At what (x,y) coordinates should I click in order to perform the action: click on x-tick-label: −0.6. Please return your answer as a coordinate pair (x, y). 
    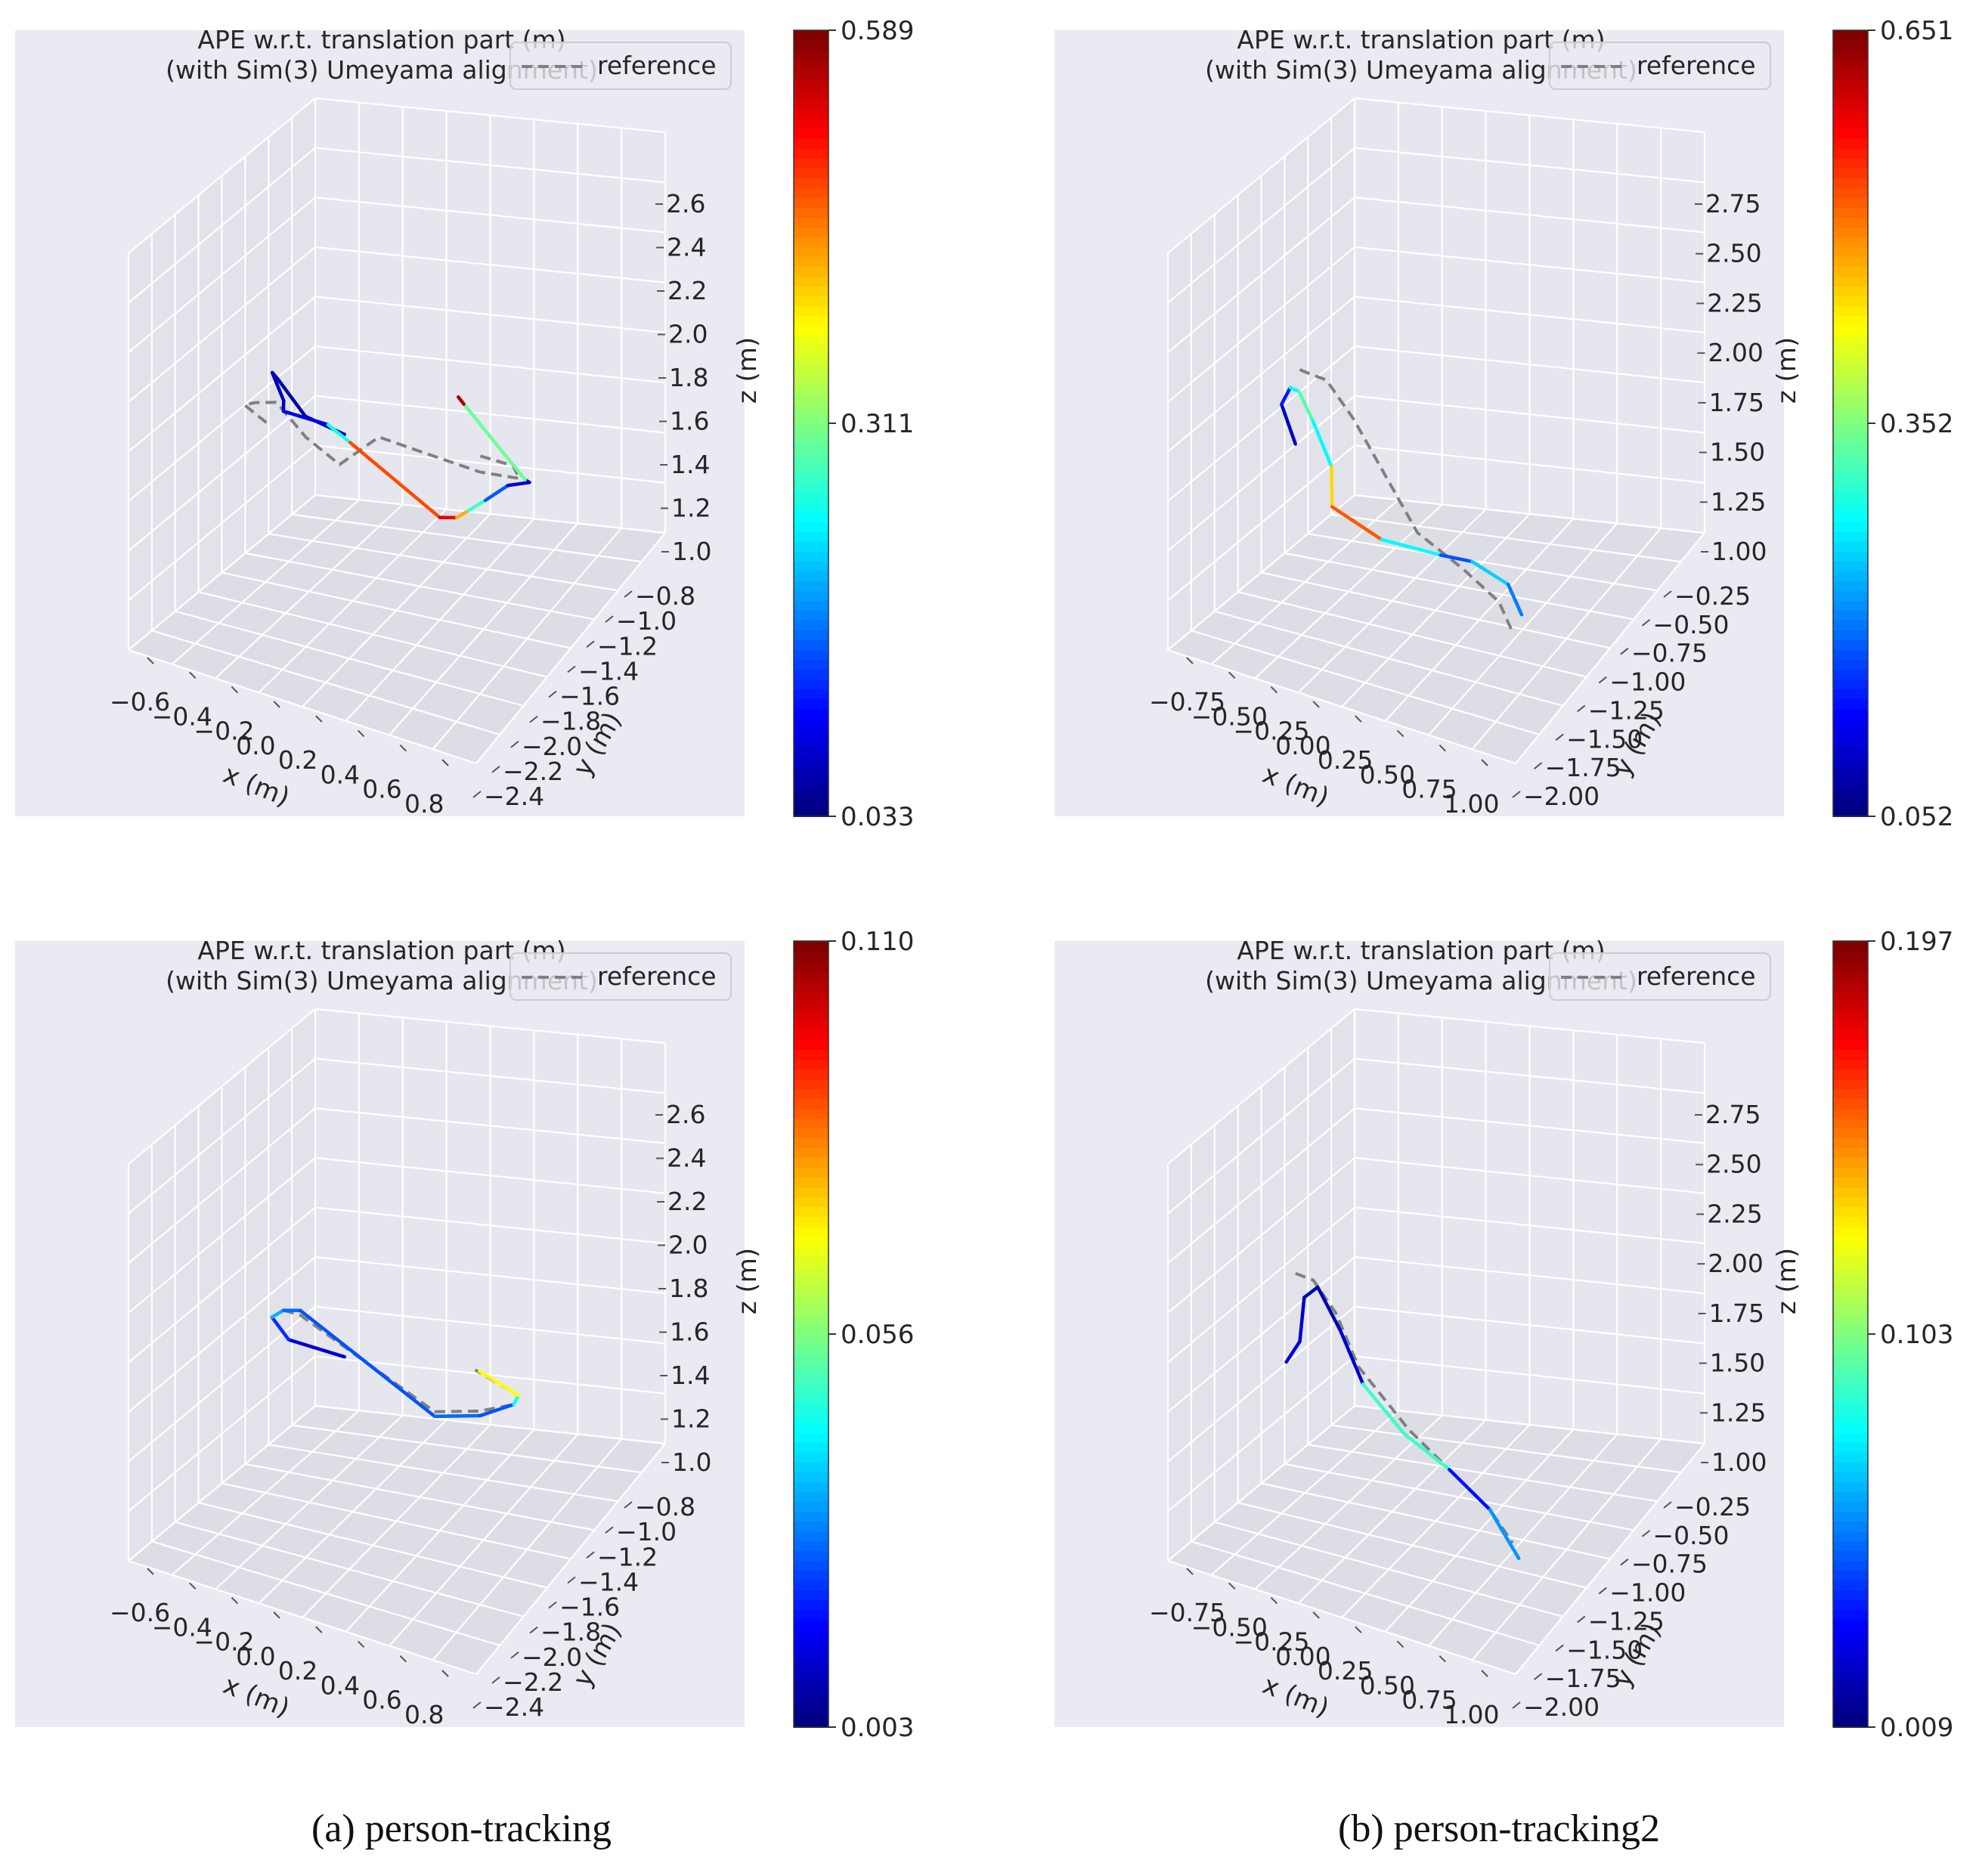
    Looking at the image, I should click on (140, 1612).